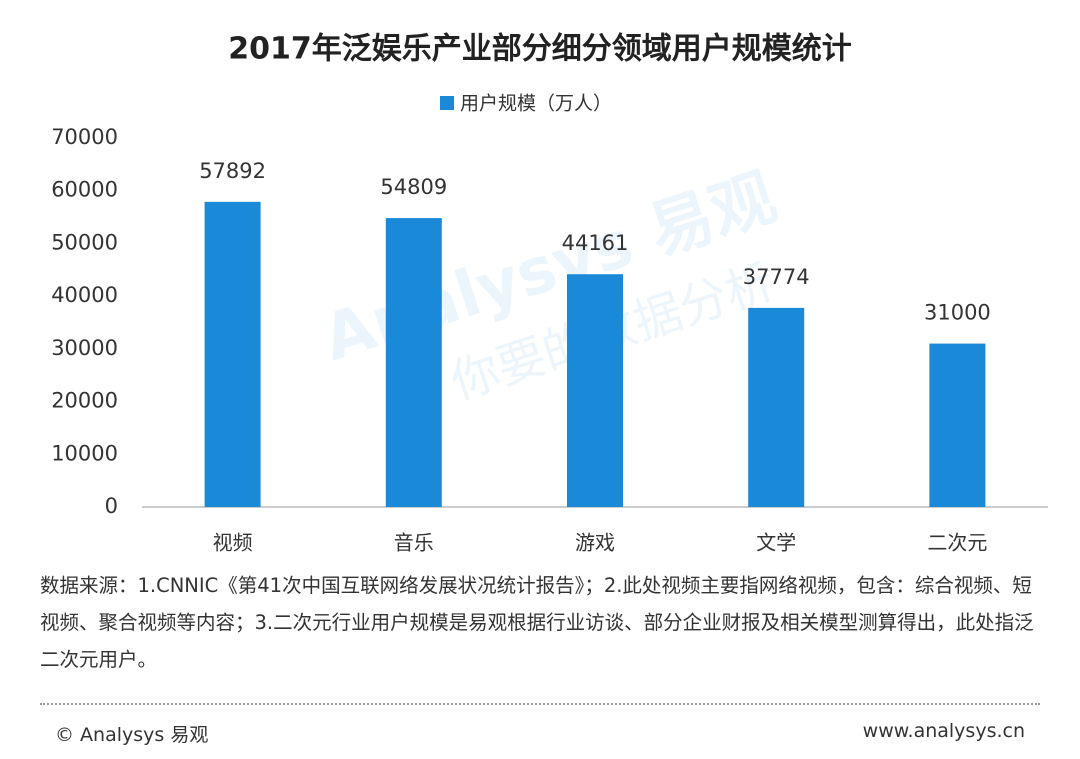 This screenshot has width=1080, height=759. What do you see at coordinates (943, 731) in the screenshot?
I see `website: www.analysys.cn` at bounding box center [943, 731].